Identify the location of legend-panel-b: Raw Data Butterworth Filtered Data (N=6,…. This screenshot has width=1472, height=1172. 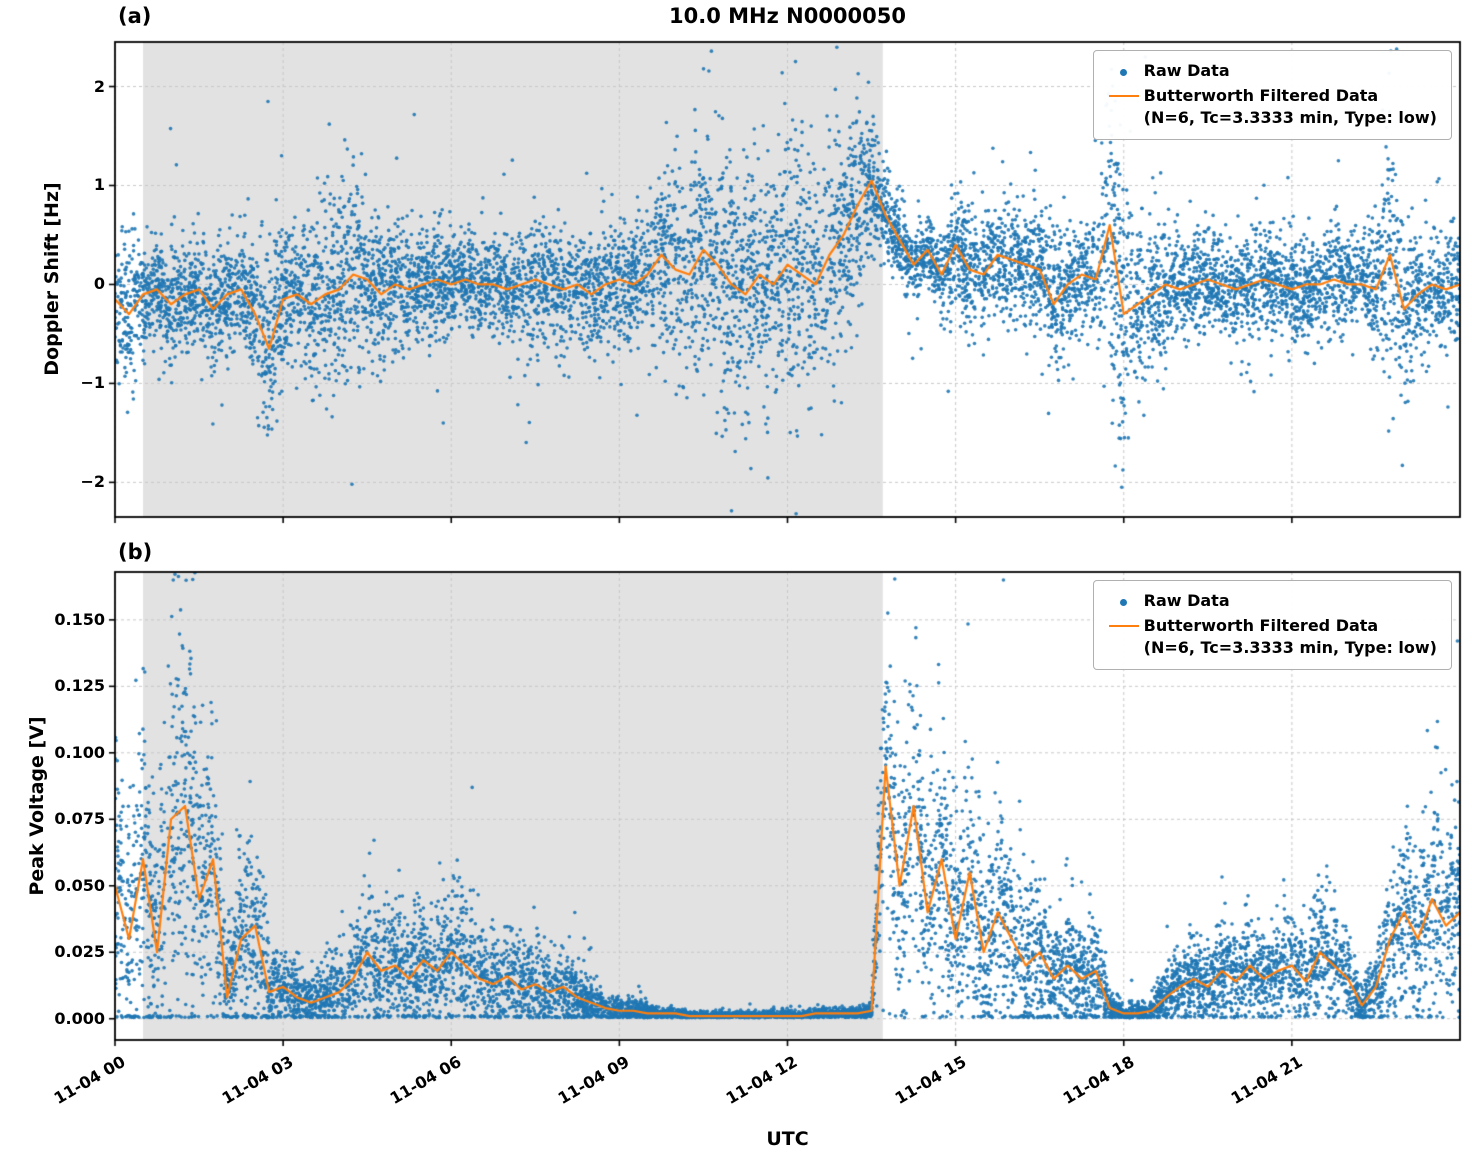
(1272, 625).